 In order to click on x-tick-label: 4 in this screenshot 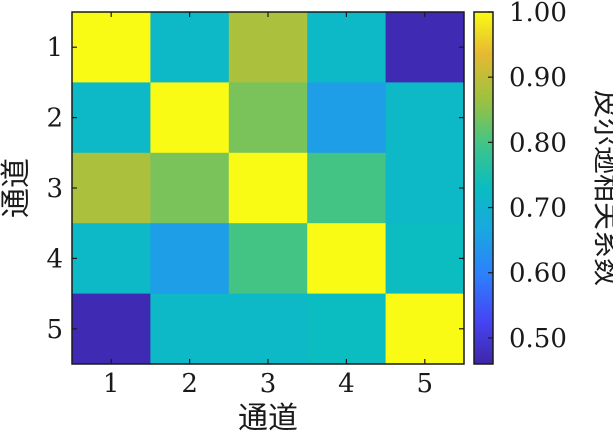, I will do `click(346, 384)`.